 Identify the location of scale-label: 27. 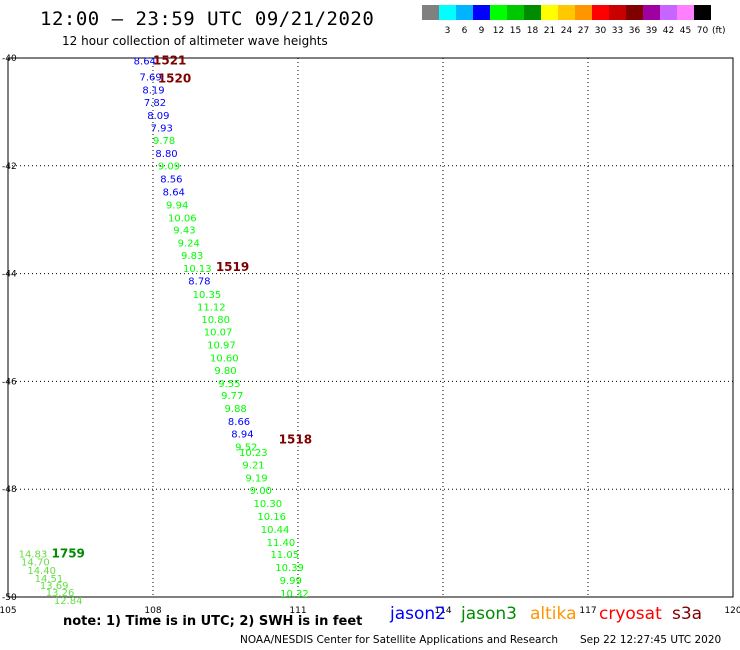
(583, 31).